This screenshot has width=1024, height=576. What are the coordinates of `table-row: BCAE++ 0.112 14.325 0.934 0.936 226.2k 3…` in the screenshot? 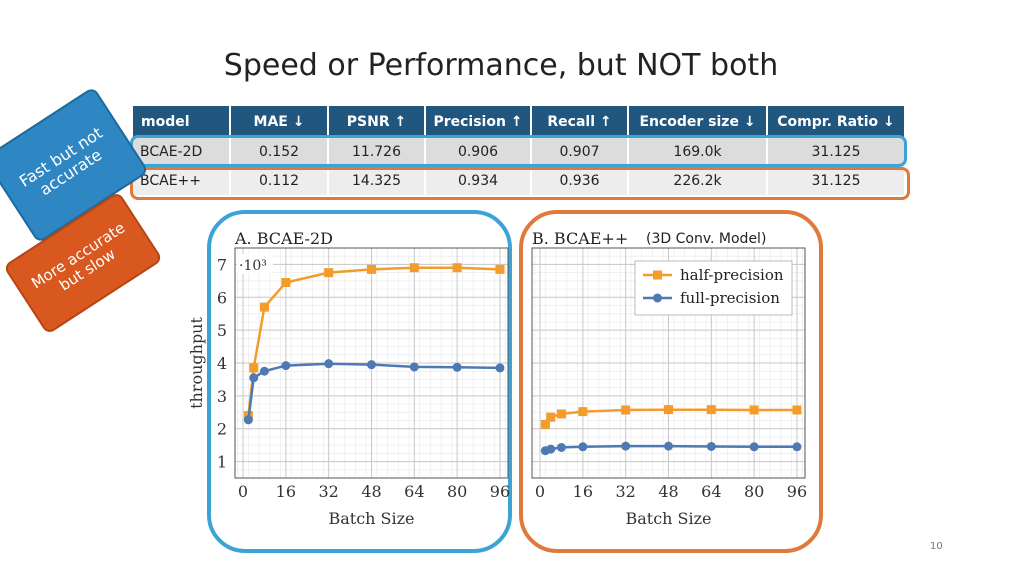 It's located at (519, 180).